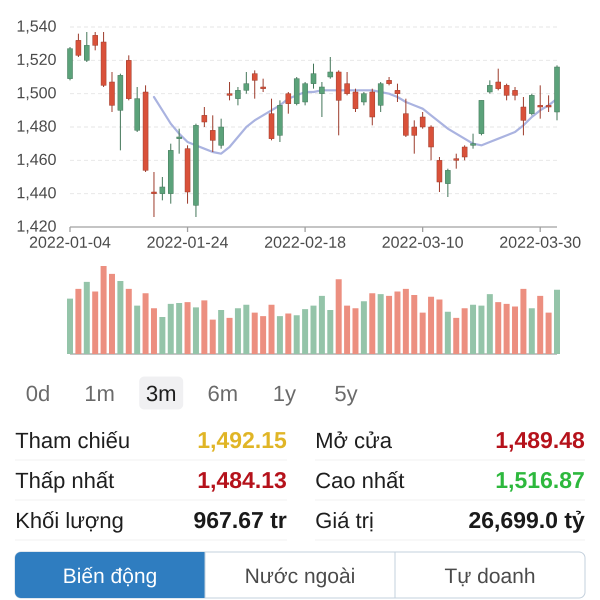  Describe the element at coordinates (354, 439) in the screenshot. I see `category-label: Mở cửa` at that location.